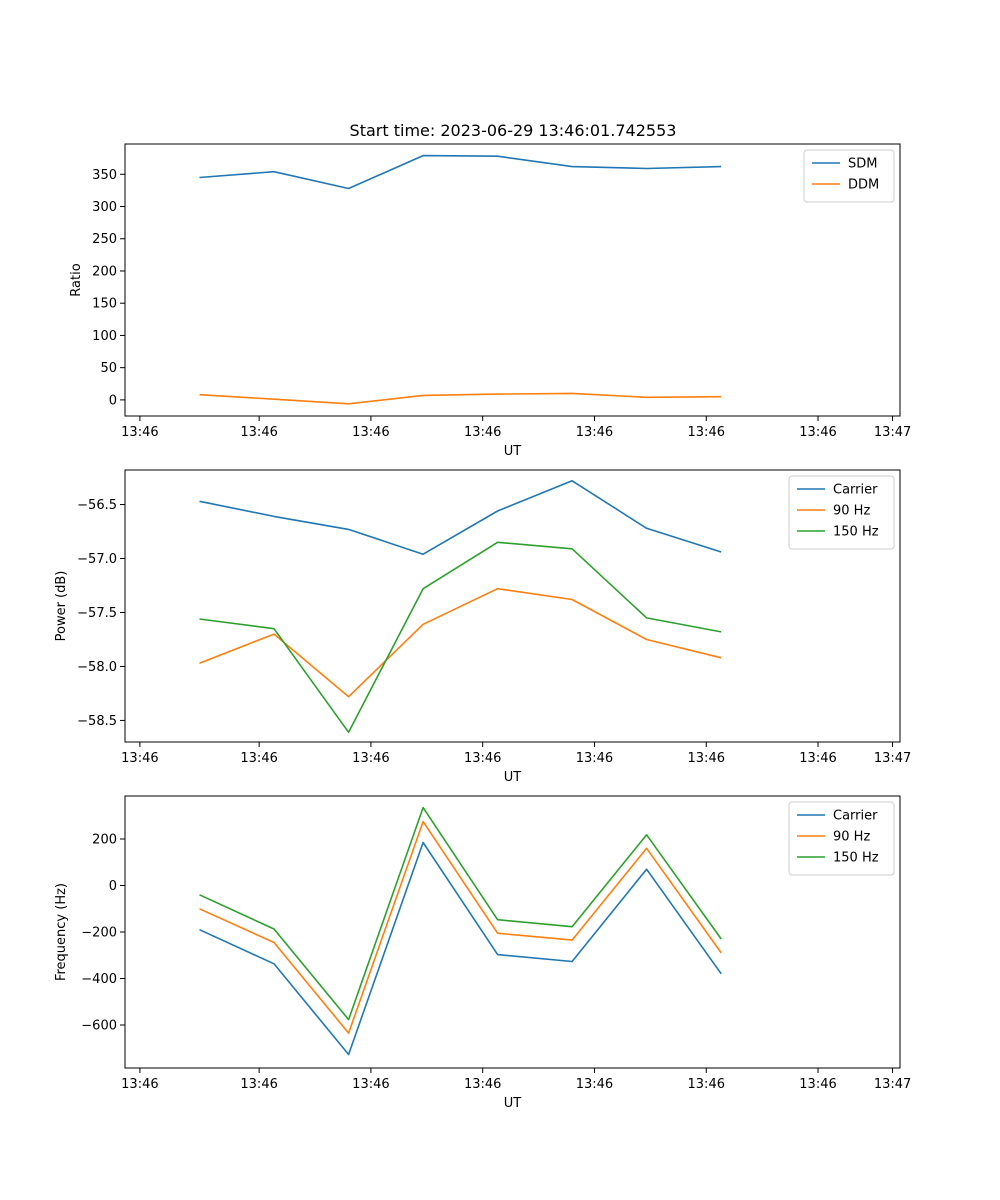  What do you see at coordinates (61, 932) in the screenshot?
I see `y-axis-label: Frequency (Hz)` at bounding box center [61, 932].